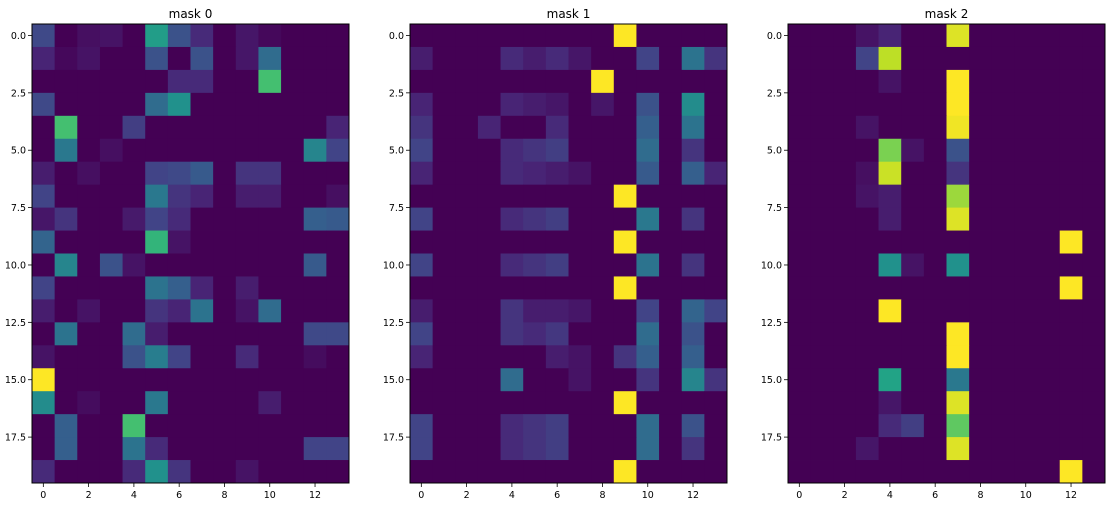 This screenshot has height=511, width=1114. I want to click on y-tick-label: 2.5, so click(18, 93).